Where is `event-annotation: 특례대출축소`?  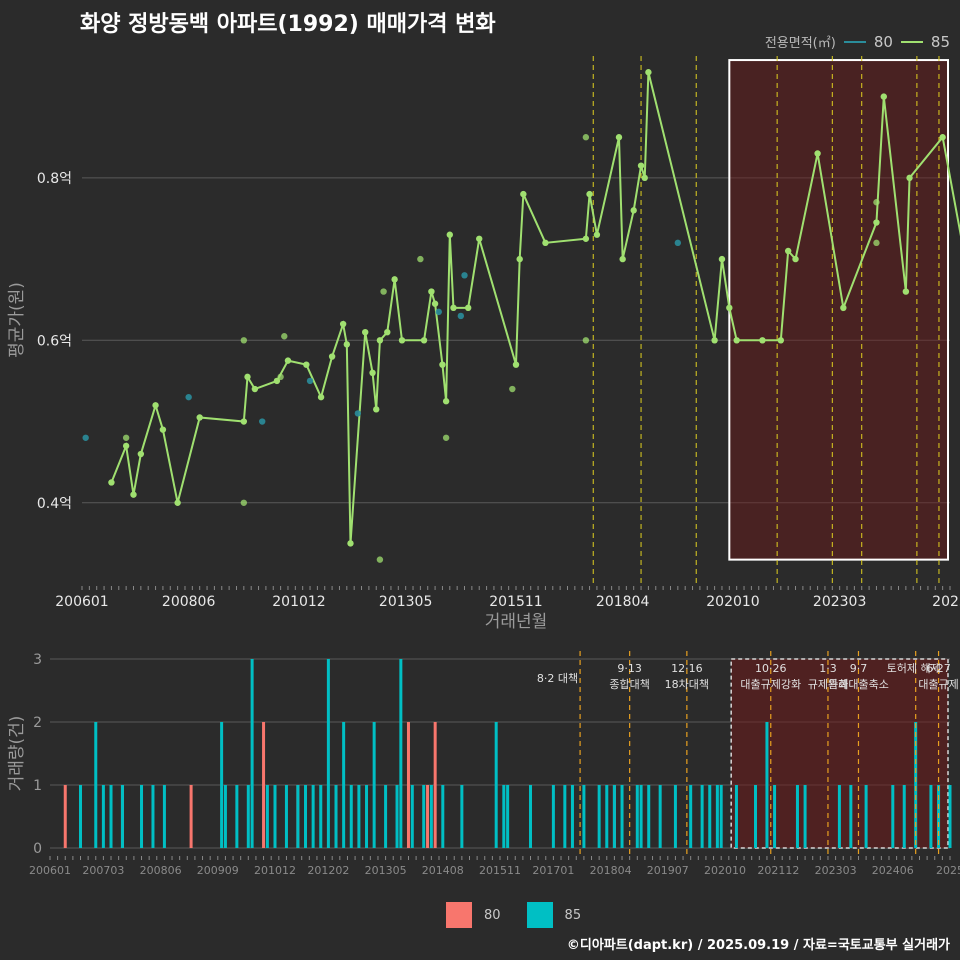 event-annotation: 특례대출축소 is located at coordinates (858, 684).